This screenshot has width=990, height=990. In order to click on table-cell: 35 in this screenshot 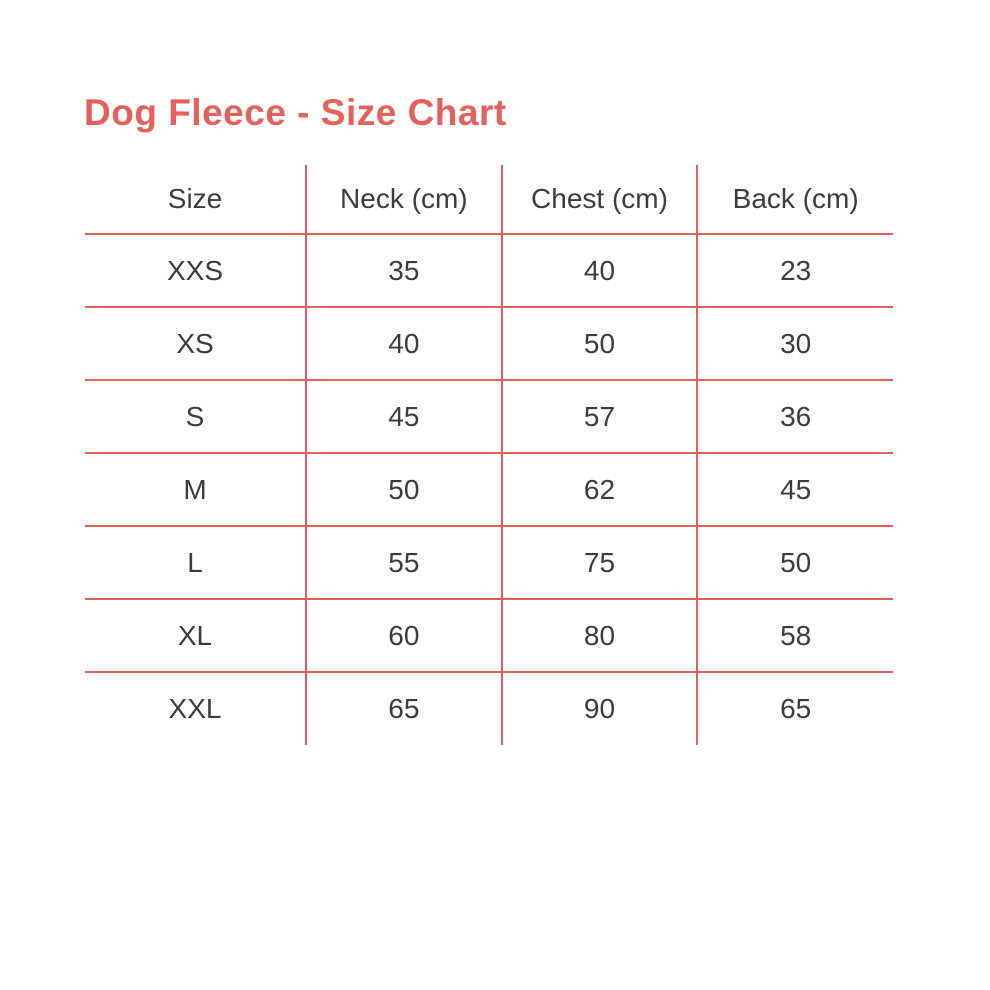, I will do `click(403, 271)`.